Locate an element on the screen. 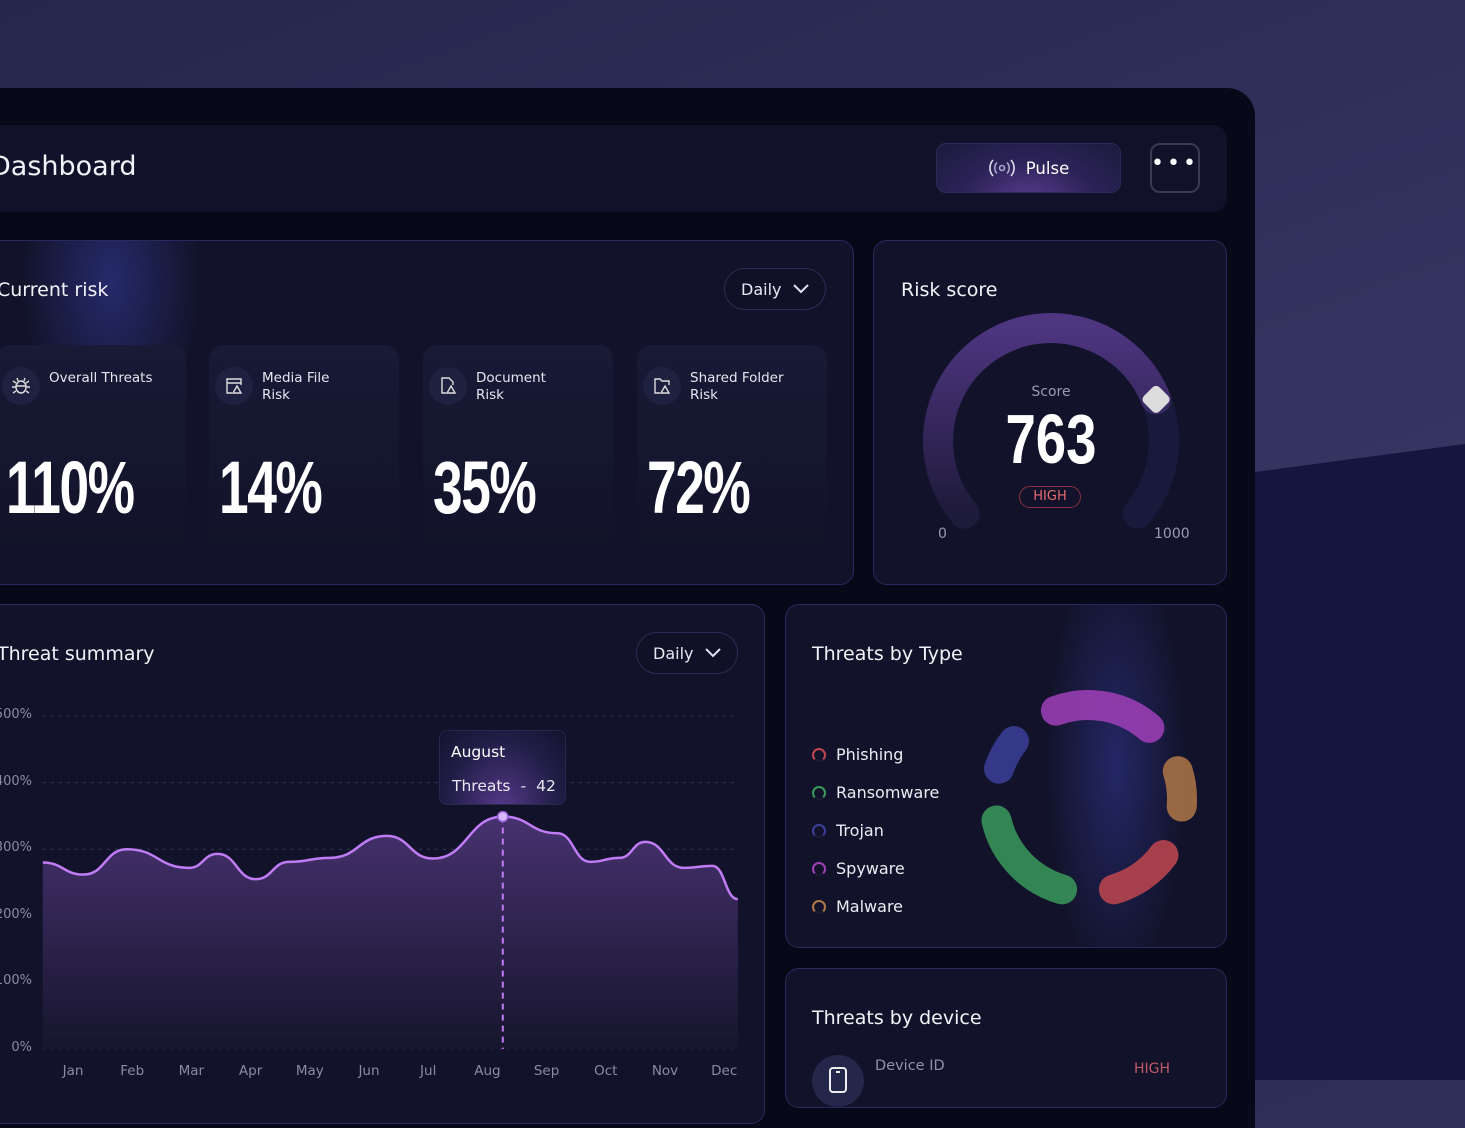  legend-item-spyware: Spyware is located at coordinates (858, 868).